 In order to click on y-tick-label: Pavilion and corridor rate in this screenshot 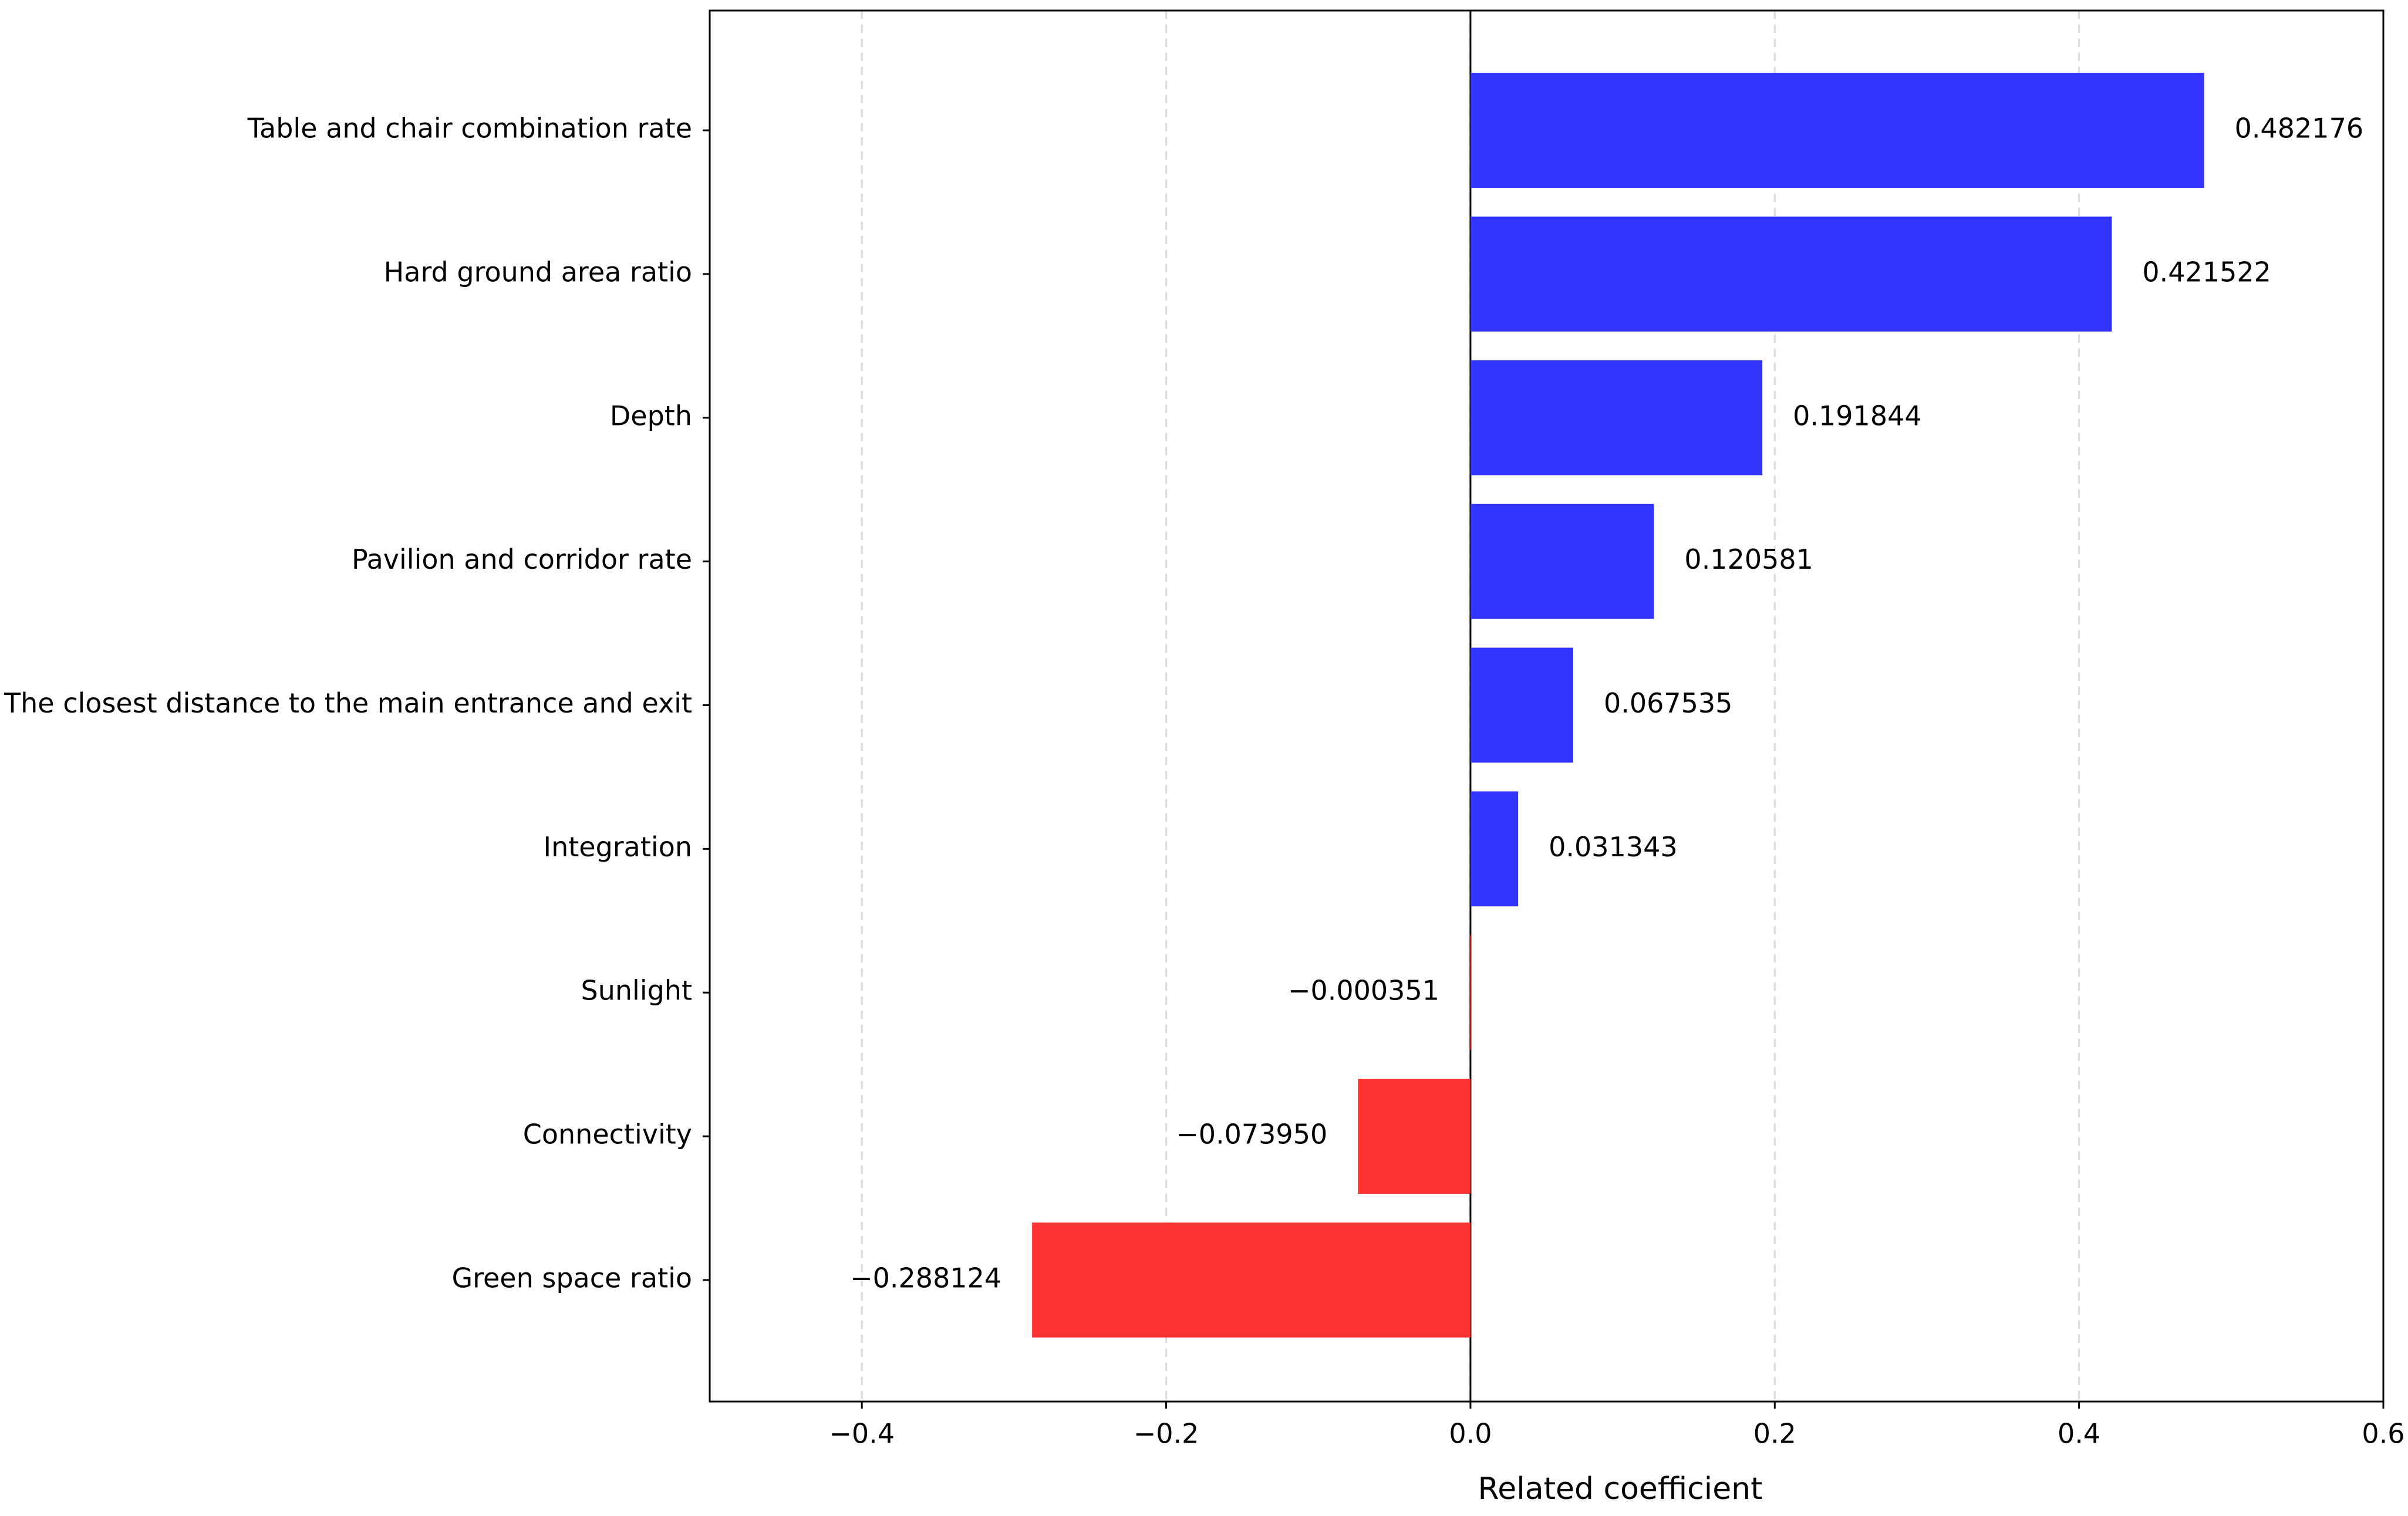, I will do `click(522, 559)`.